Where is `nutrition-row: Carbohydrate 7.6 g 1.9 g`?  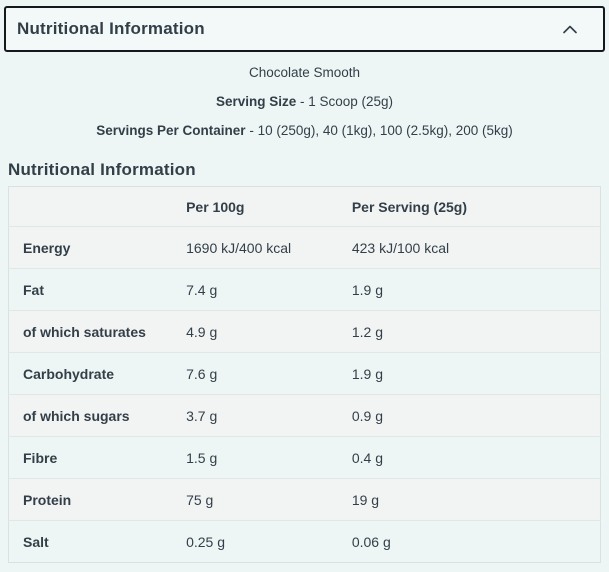 nutrition-row: Carbohydrate 7.6 g 1.9 g is located at coordinates (304, 373).